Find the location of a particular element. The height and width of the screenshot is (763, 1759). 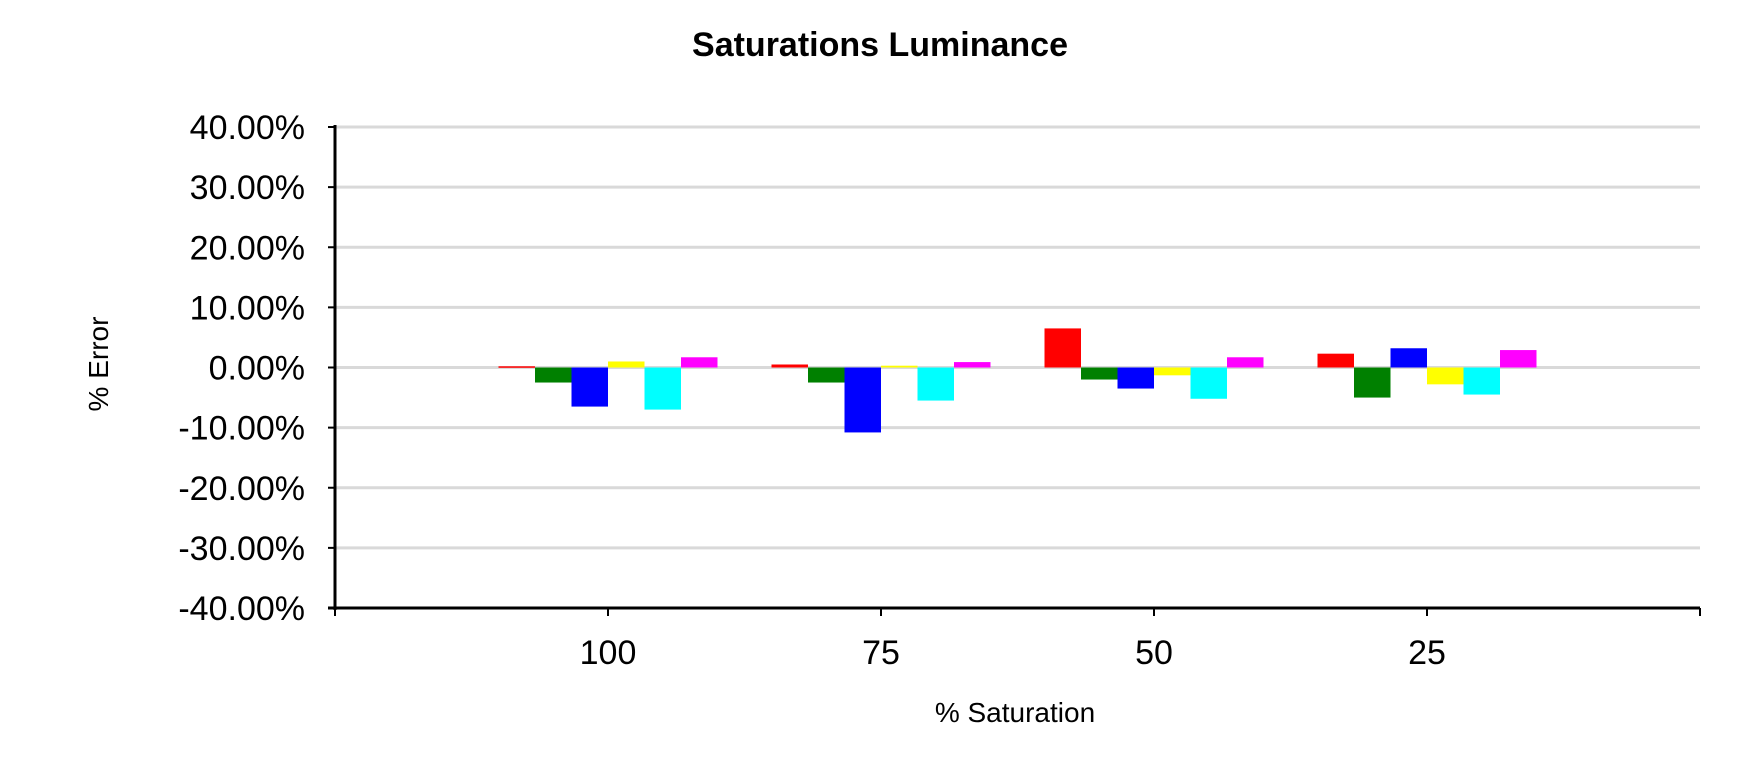

x-axis-label: % Saturation is located at coordinates (1015, 712).